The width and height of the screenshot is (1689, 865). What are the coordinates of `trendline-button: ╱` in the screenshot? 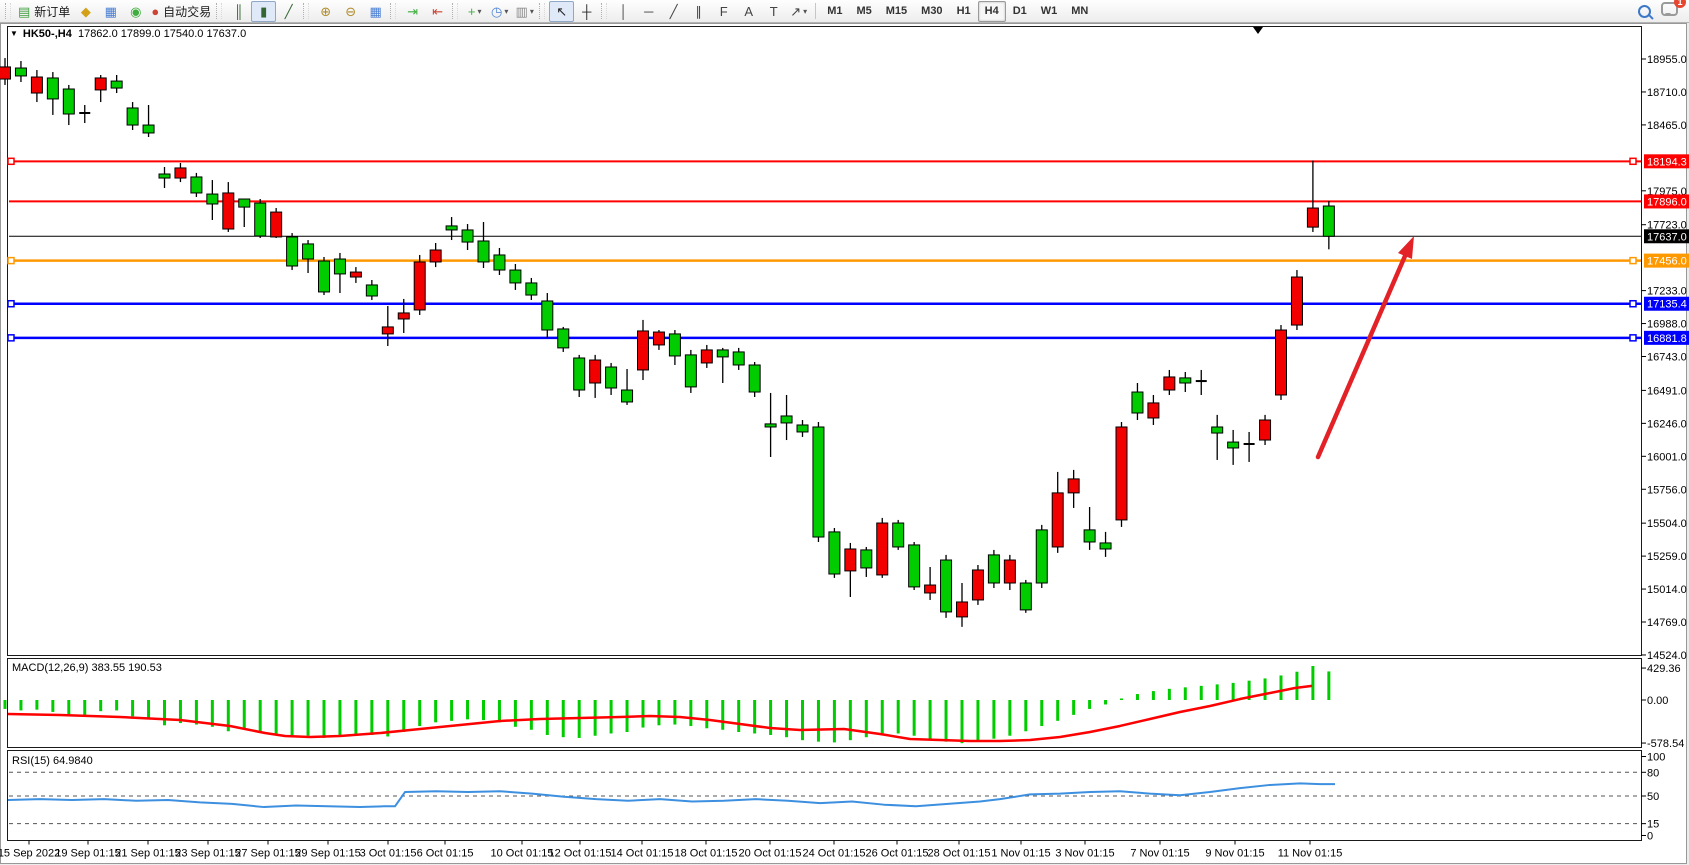 It's located at (673, 11).